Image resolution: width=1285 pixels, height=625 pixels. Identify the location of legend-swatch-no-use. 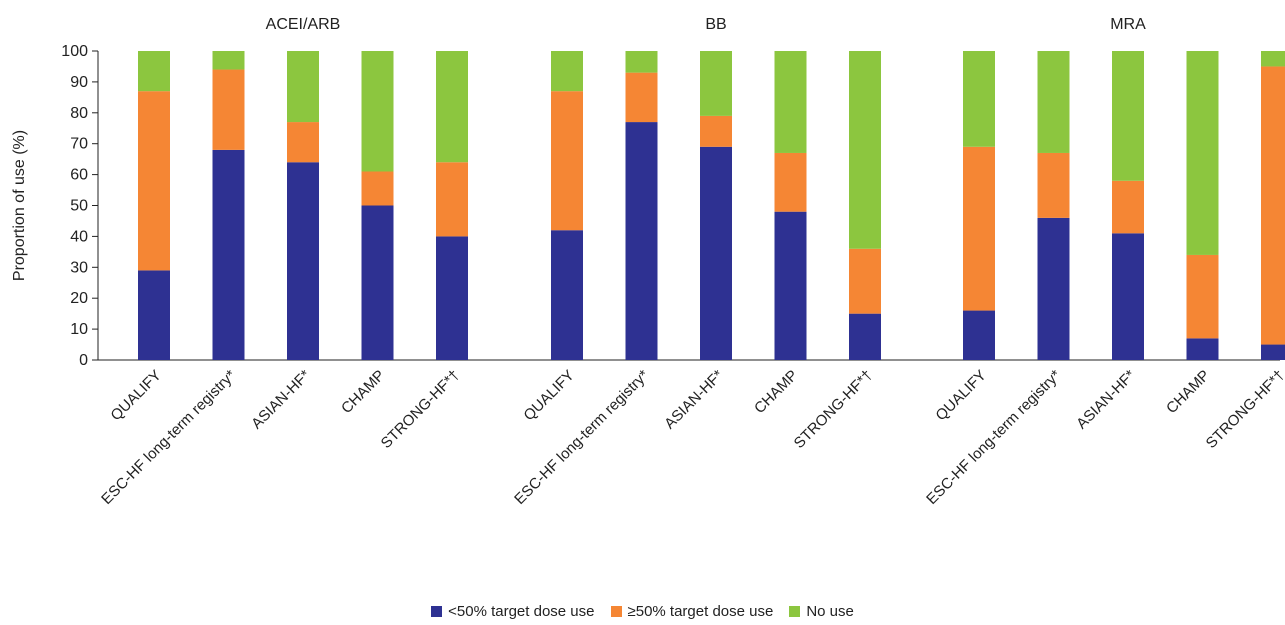
(795, 611).